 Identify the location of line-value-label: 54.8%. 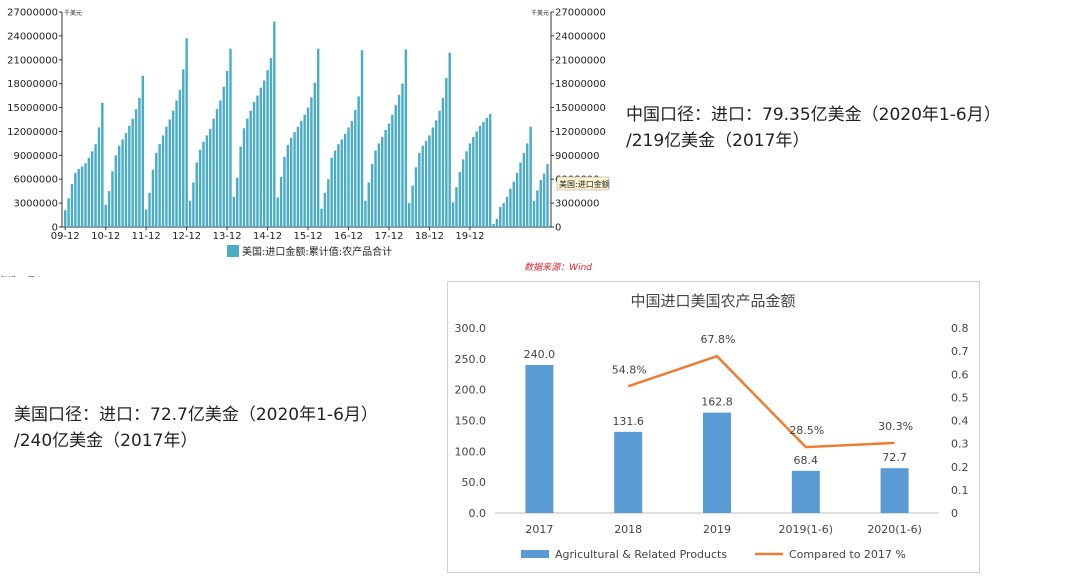
(629, 369).